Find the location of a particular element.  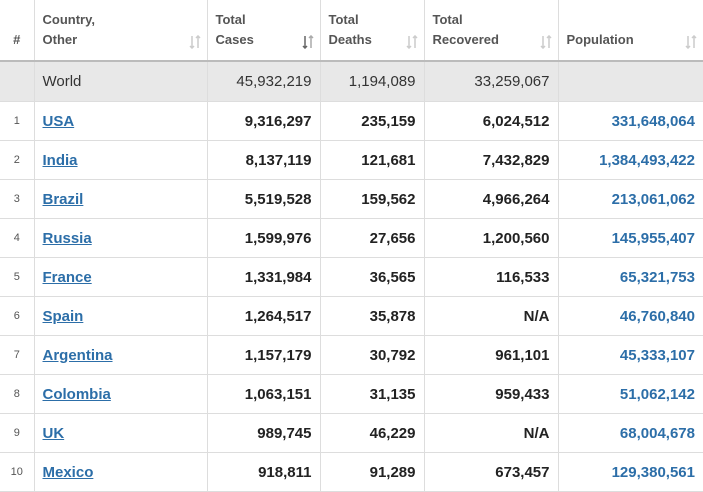

country-row: 10 Mexico 918,811 91,289 673,457 129,380,561 is located at coordinates (351, 472).